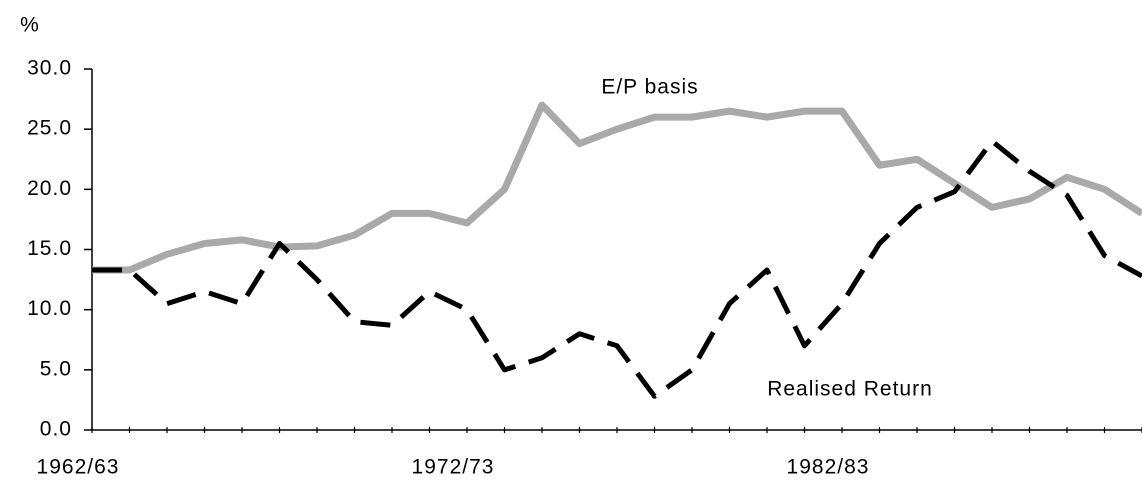 The height and width of the screenshot is (483, 1142). Describe the element at coordinates (56, 368) in the screenshot. I see `y-tick-label: 5.0` at that location.